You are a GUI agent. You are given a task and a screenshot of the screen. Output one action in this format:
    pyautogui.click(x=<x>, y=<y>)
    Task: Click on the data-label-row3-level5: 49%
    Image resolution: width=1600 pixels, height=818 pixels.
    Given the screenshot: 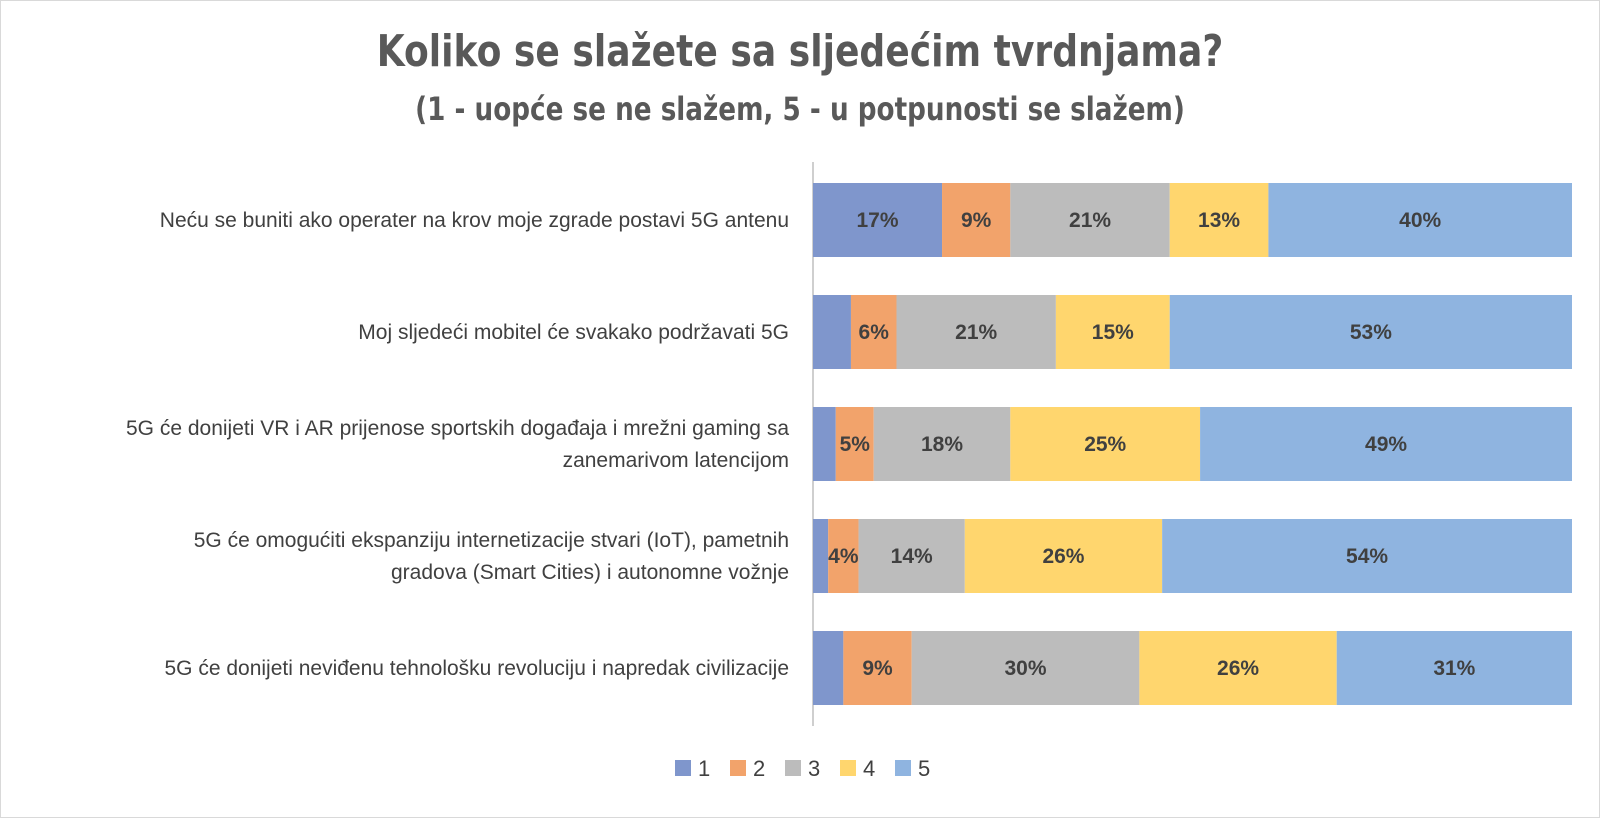 What is the action you would take?
    pyautogui.click(x=1386, y=444)
    